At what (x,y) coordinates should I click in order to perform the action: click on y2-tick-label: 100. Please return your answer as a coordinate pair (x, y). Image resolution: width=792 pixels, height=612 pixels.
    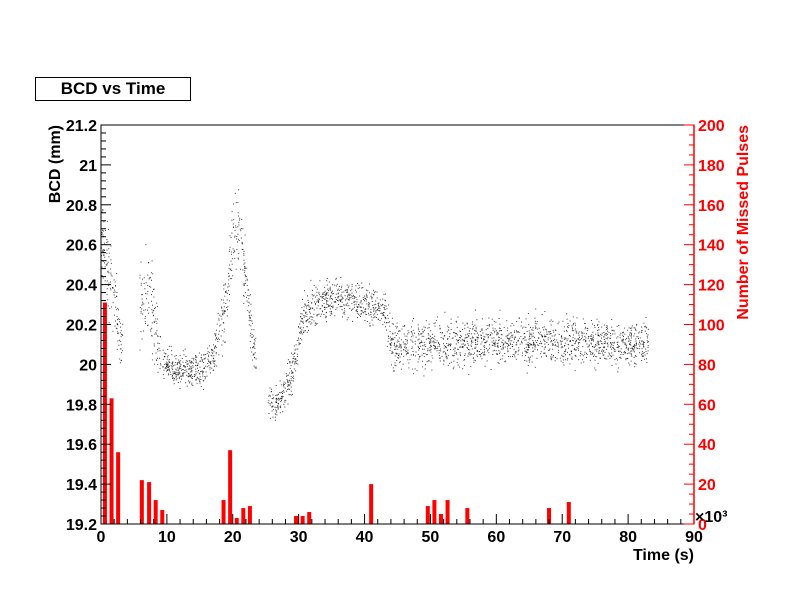
    Looking at the image, I should click on (711, 326).